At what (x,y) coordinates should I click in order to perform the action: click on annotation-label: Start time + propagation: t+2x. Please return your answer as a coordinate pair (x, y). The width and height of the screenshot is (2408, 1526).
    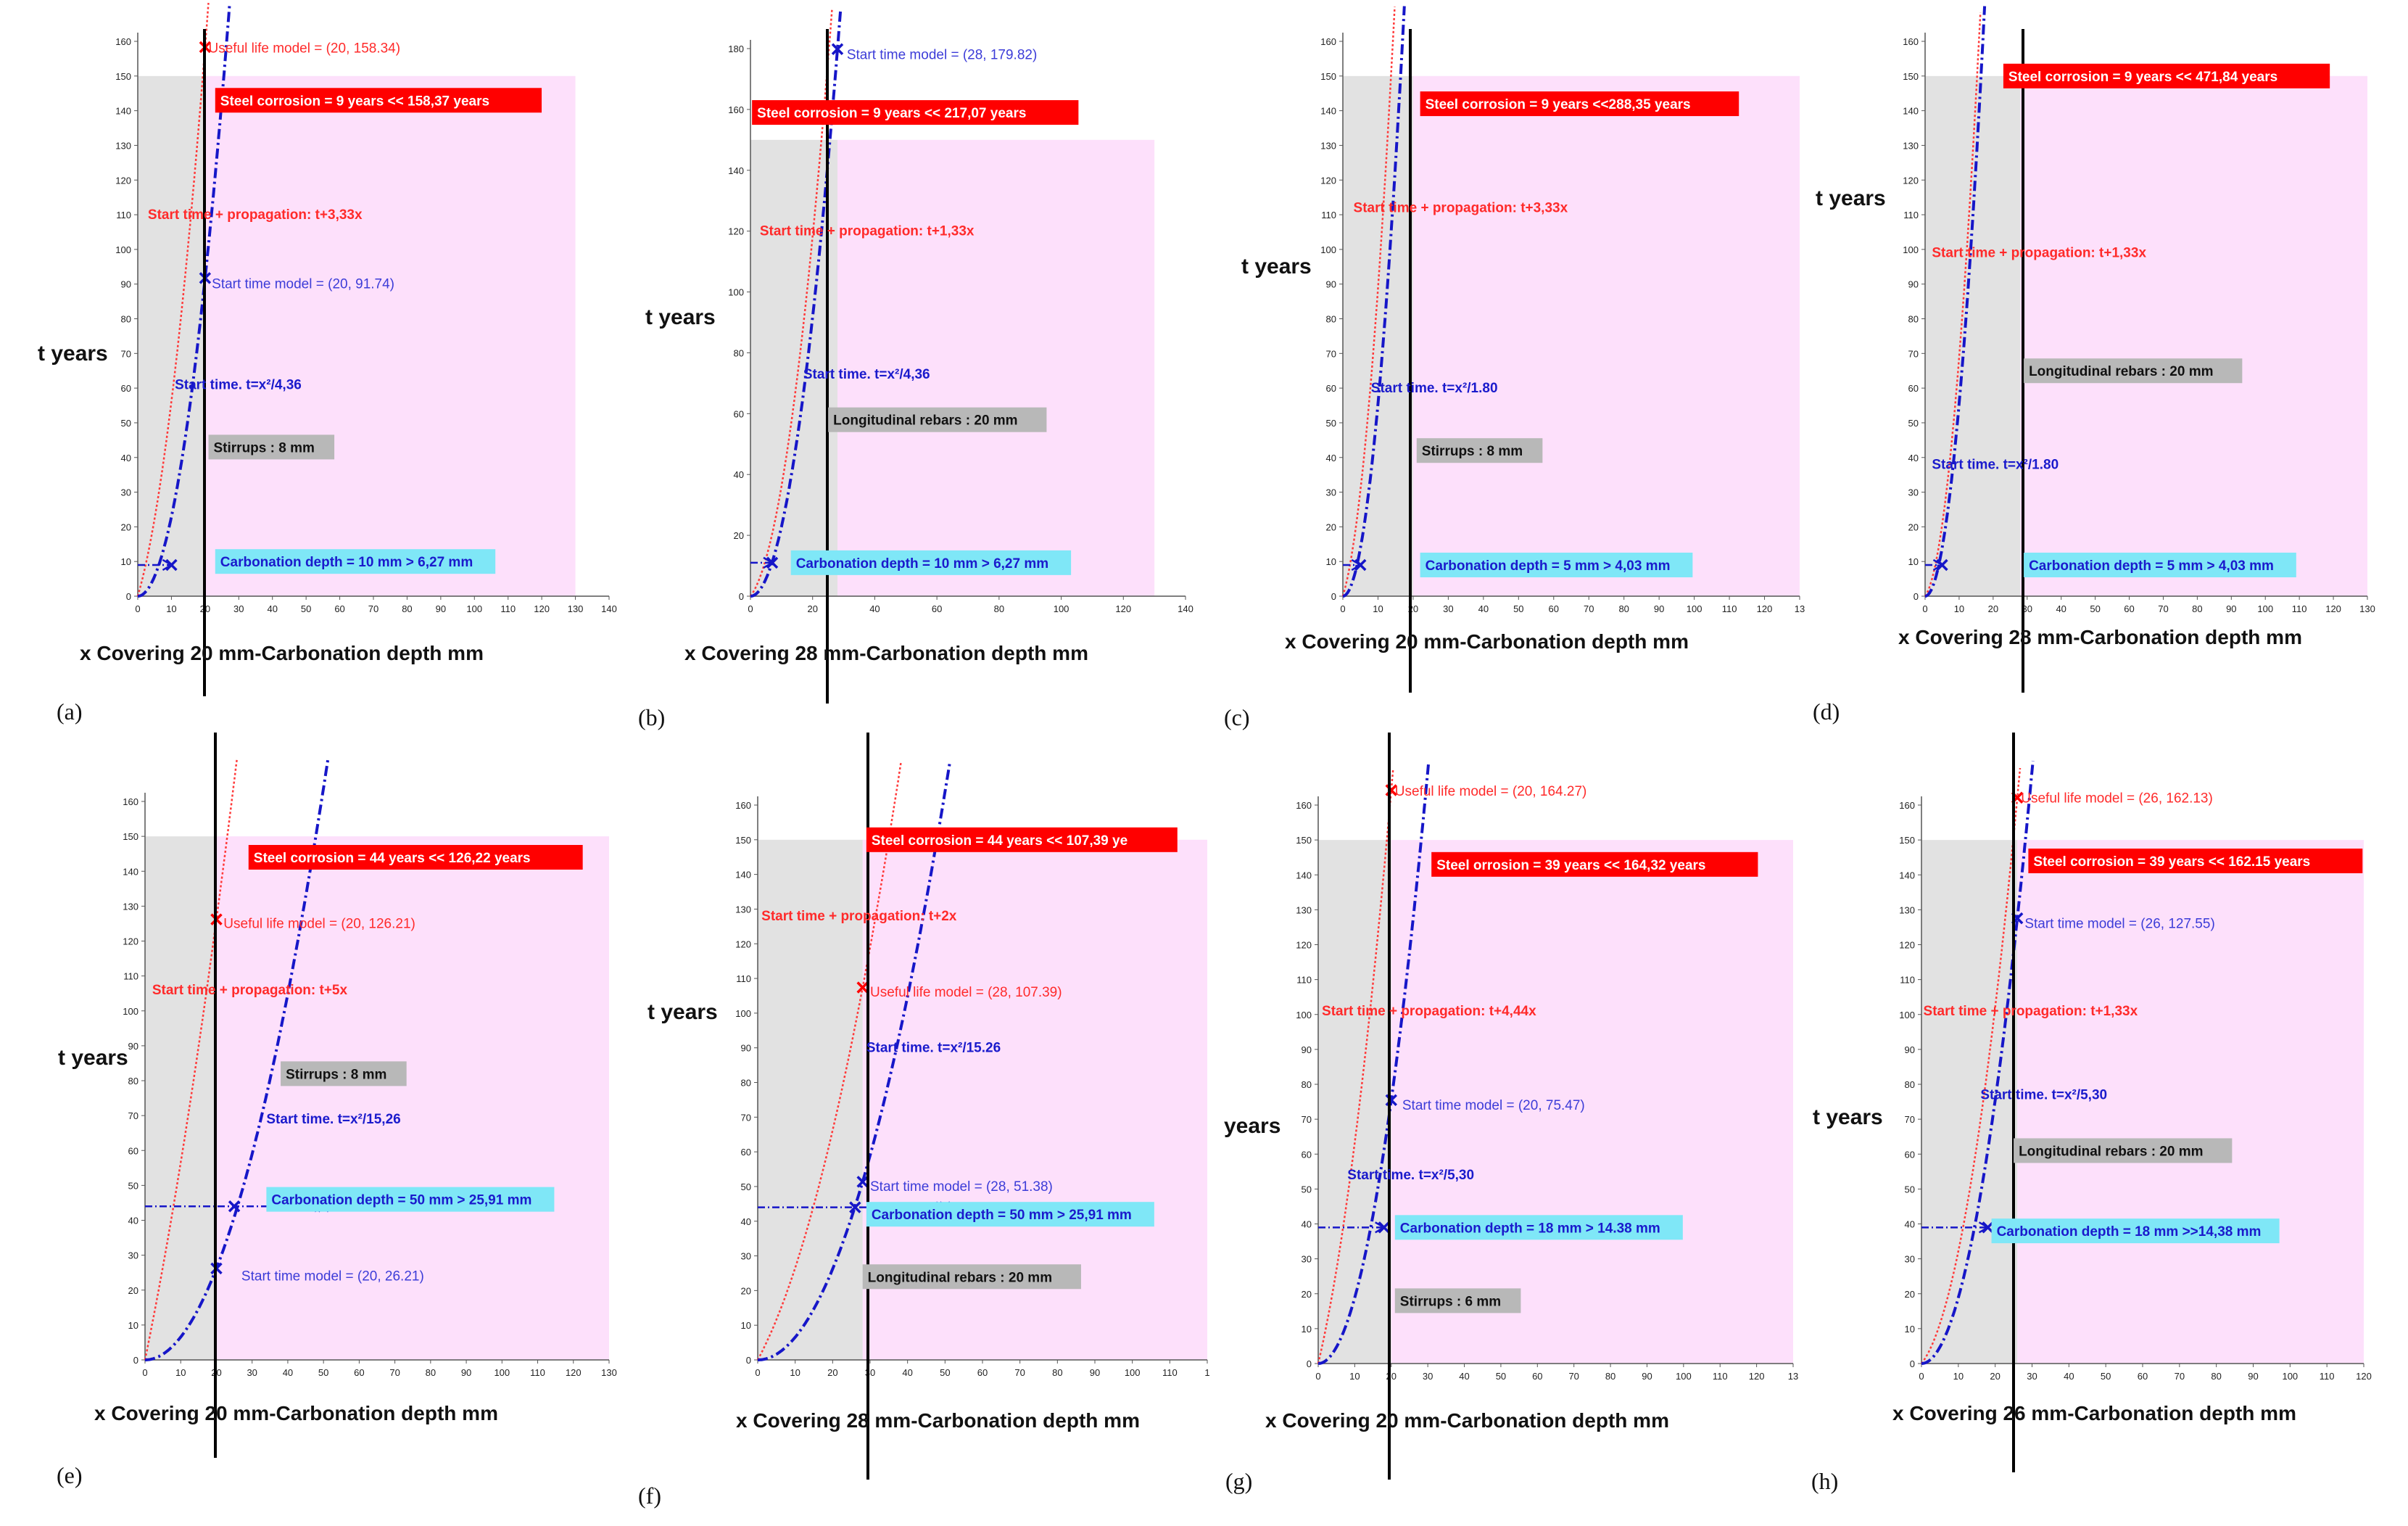
    Looking at the image, I should click on (859, 916).